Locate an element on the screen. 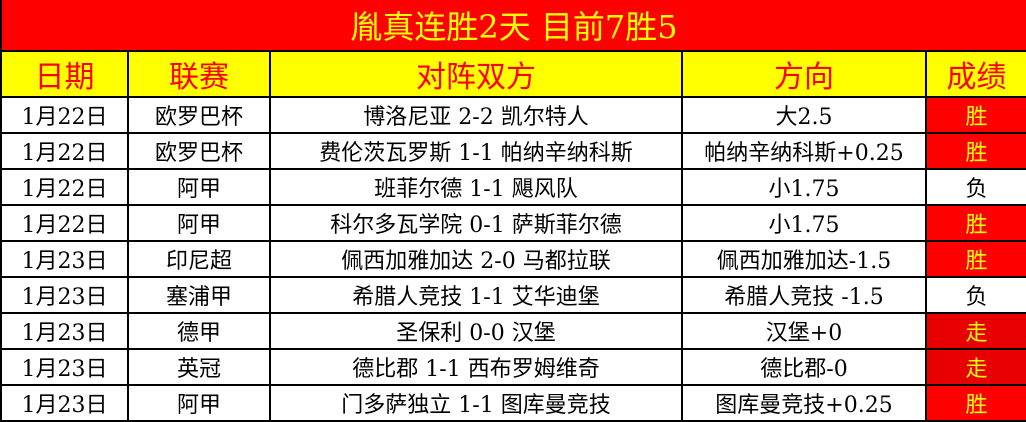 This screenshot has height=422, width=1026. header-row: 日期 联赛 对阵双方 方向 成绩 is located at coordinates (513, 74).